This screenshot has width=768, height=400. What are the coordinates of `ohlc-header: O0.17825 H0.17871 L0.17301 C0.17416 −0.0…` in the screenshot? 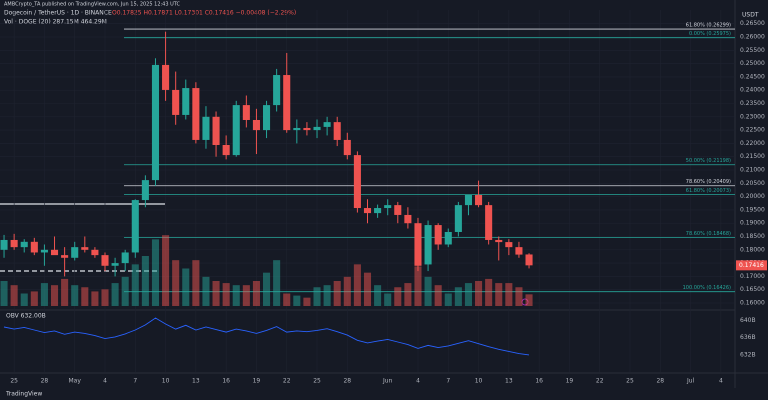 It's located at (204, 13).